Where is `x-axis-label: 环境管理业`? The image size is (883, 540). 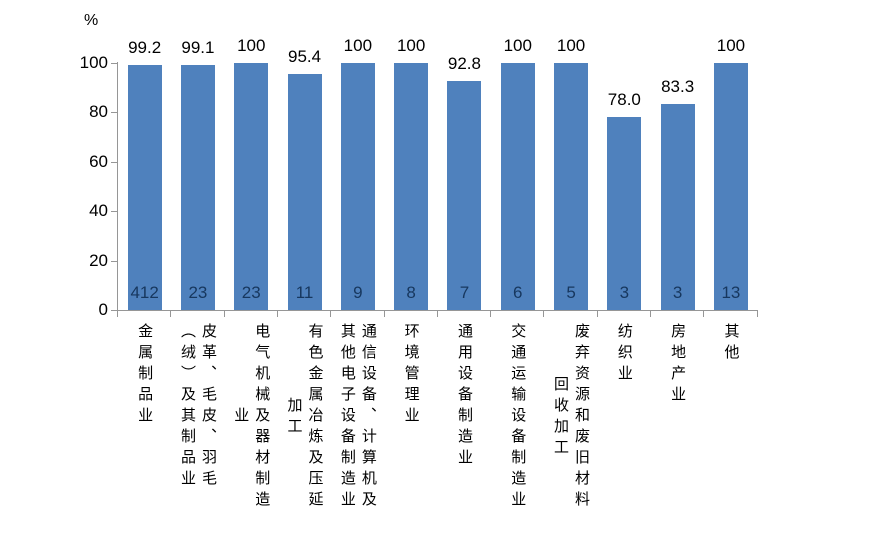
x-axis-label: 环境管理业 is located at coordinates (411, 375).